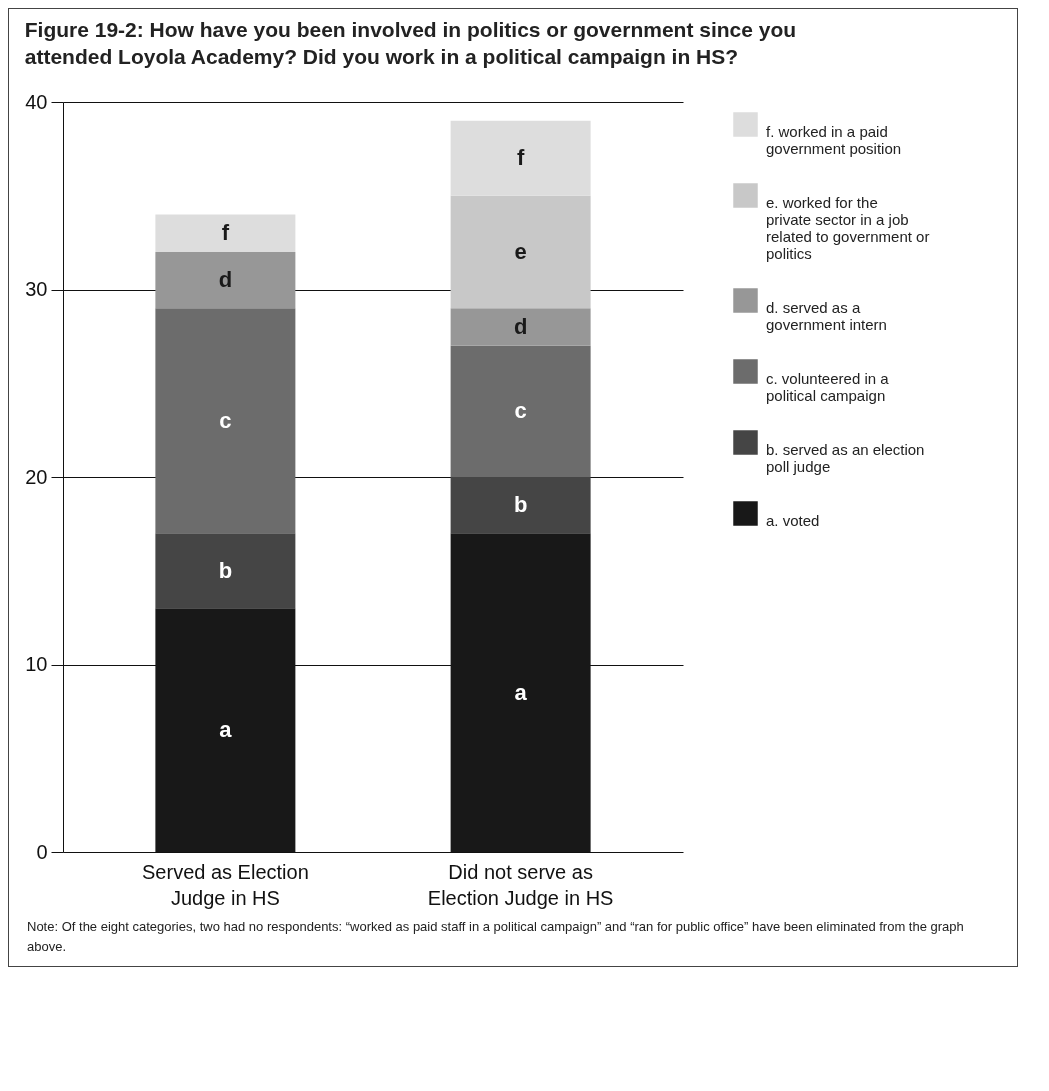 This screenshot has height=1091, width=1049. What do you see at coordinates (848, 227) in the screenshot?
I see `legend-label: e. worked for the private sector in a job related to government or politics` at bounding box center [848, 227].